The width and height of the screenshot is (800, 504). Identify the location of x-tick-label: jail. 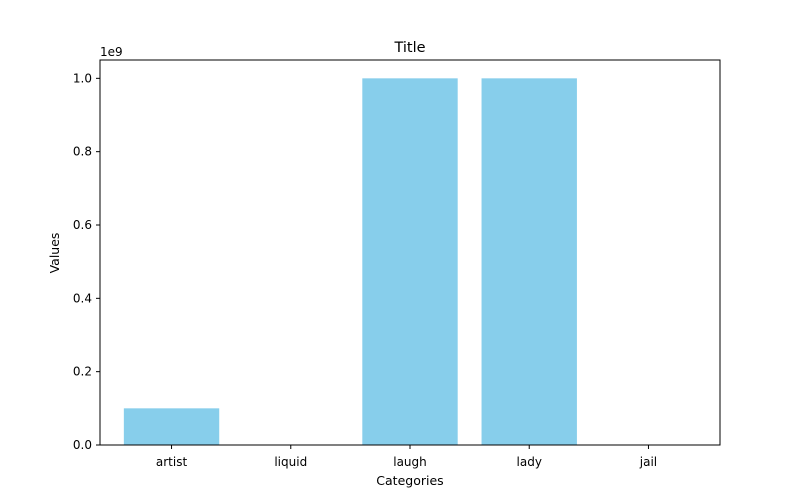
(648, 462).